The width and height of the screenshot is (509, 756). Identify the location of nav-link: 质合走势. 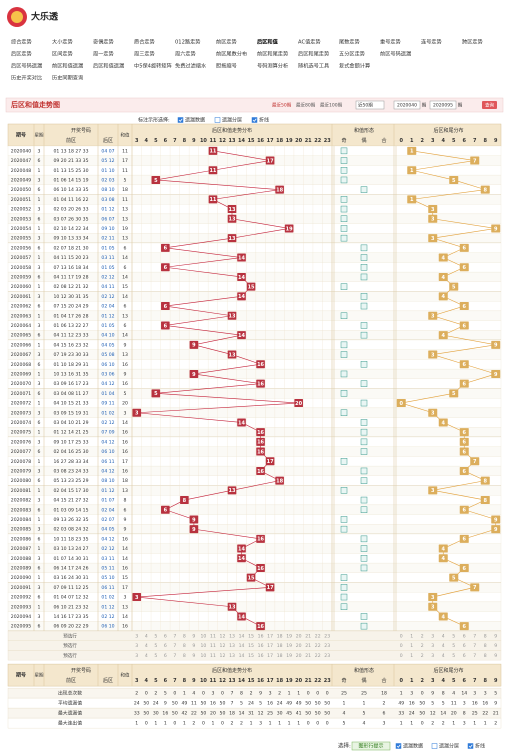
(144, 42).